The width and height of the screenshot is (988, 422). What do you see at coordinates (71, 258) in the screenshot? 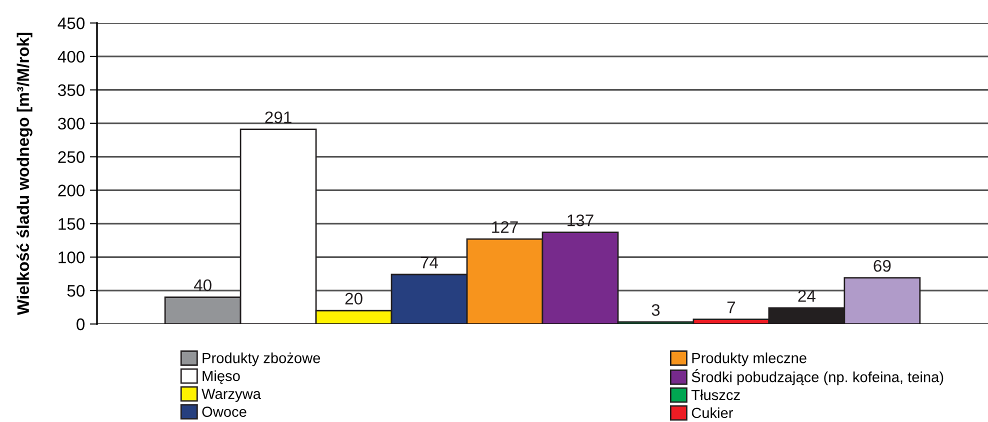
I see `y-tick-label: 100` at bounding box center [71, 258].